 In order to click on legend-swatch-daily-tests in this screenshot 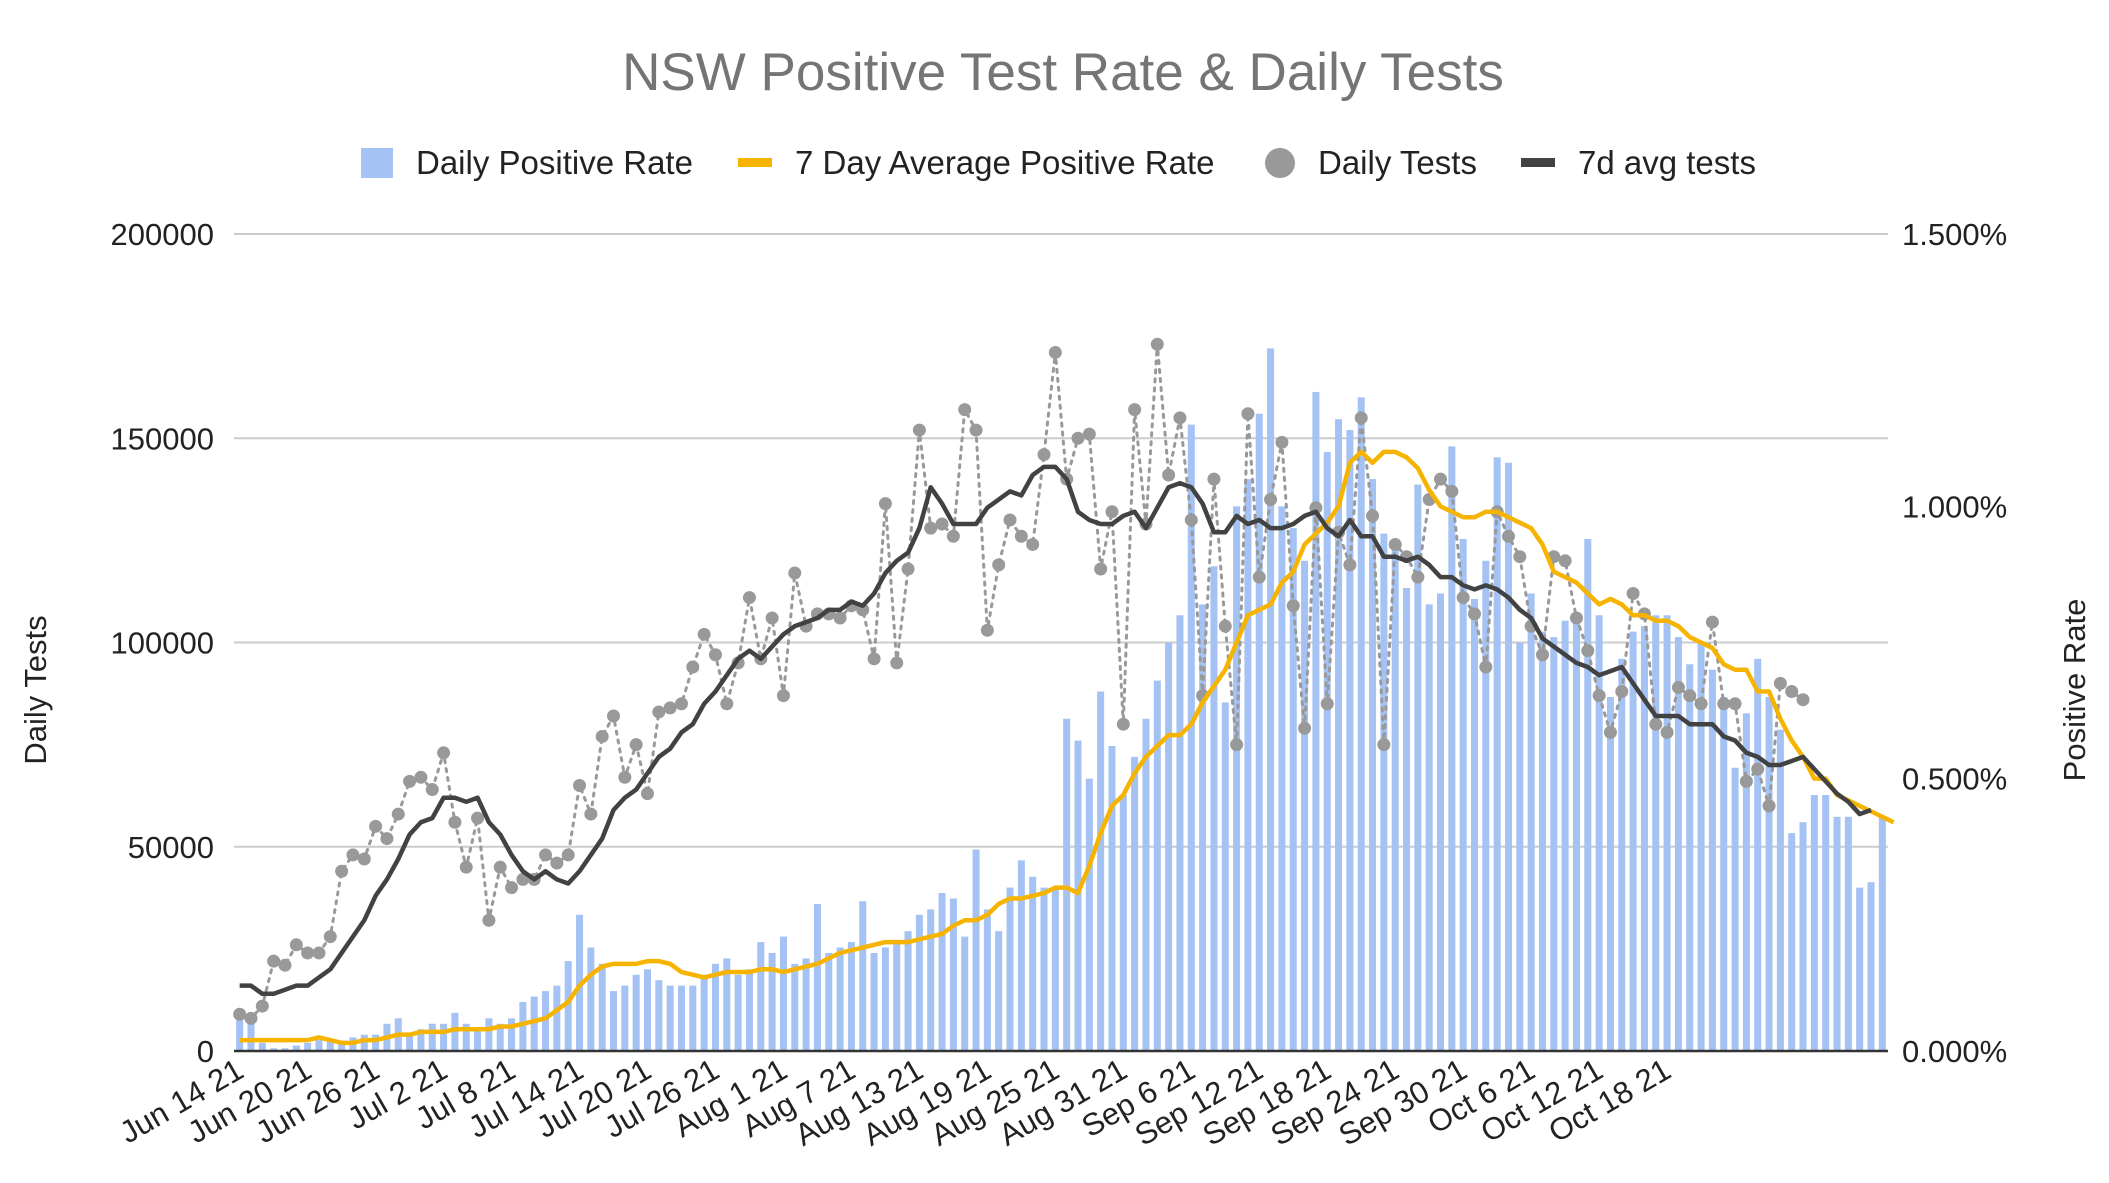, I will do `click(1280, 163)`.